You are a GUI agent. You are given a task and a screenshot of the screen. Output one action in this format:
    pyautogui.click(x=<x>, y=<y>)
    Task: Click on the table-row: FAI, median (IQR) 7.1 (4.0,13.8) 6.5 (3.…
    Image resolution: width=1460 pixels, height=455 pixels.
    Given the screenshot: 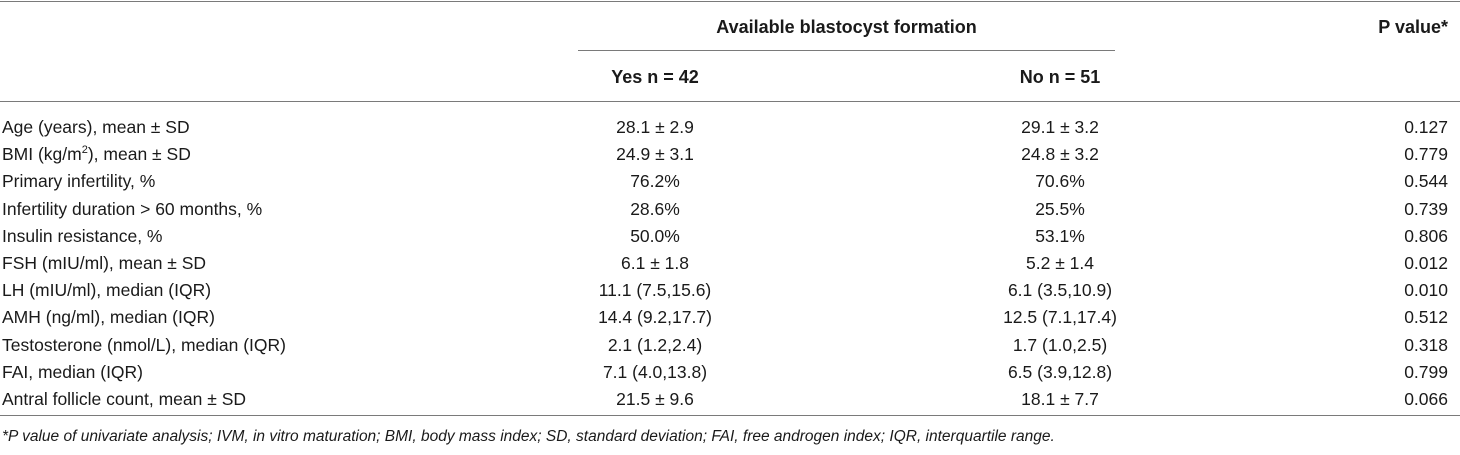 What is the action you would take?
    pyautogui.click(x=730, y=372)
    